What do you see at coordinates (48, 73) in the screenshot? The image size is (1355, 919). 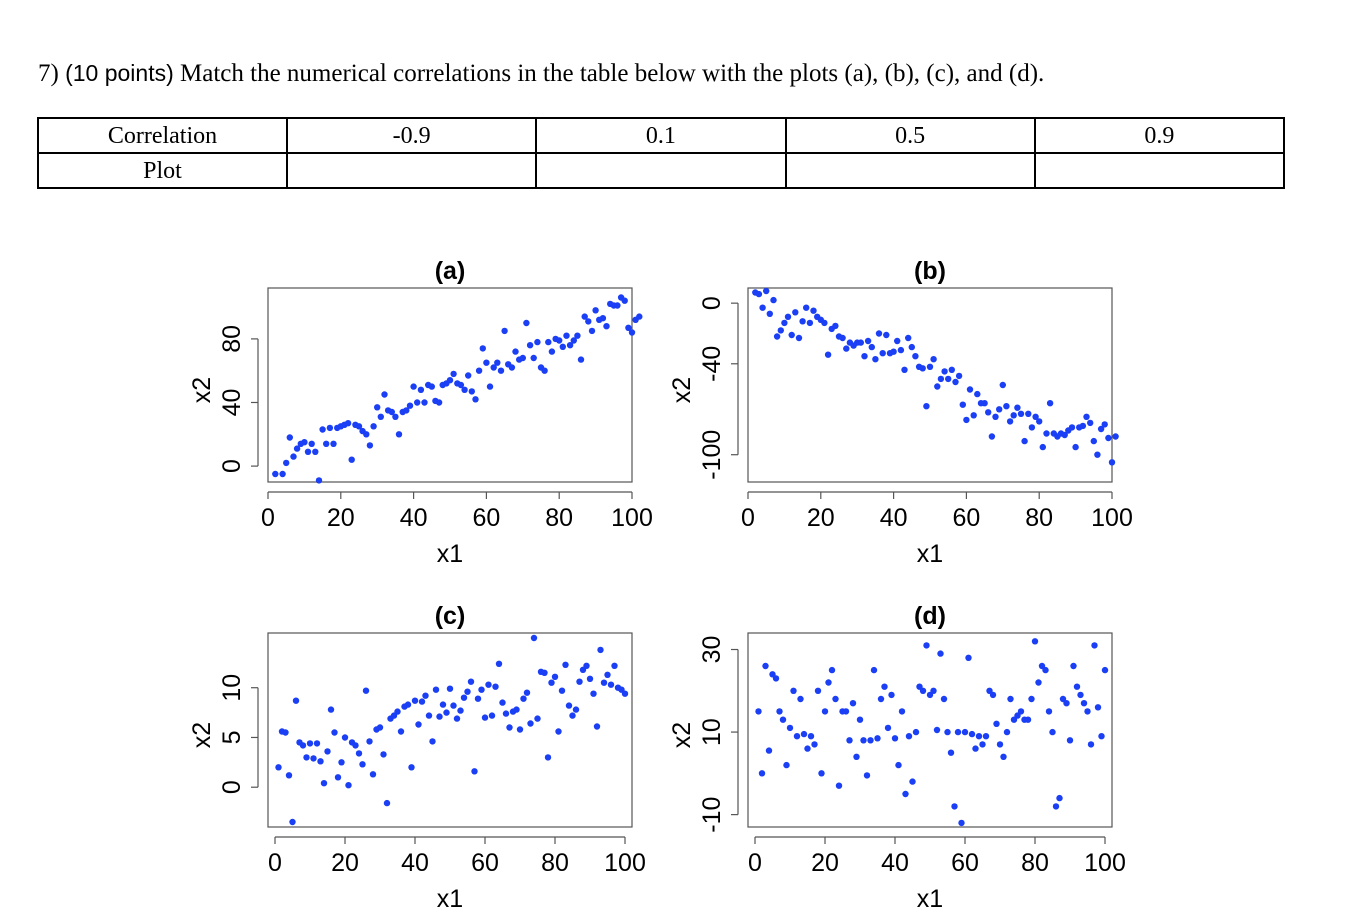 I see `question-number: 7)` at bounding box center [48, 73].